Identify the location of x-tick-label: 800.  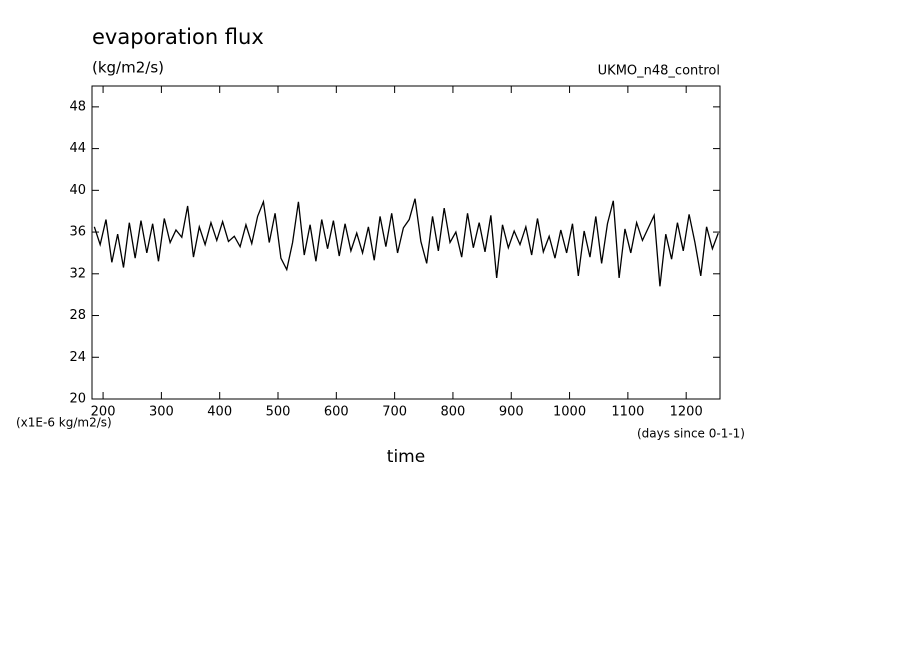
(453, 412).